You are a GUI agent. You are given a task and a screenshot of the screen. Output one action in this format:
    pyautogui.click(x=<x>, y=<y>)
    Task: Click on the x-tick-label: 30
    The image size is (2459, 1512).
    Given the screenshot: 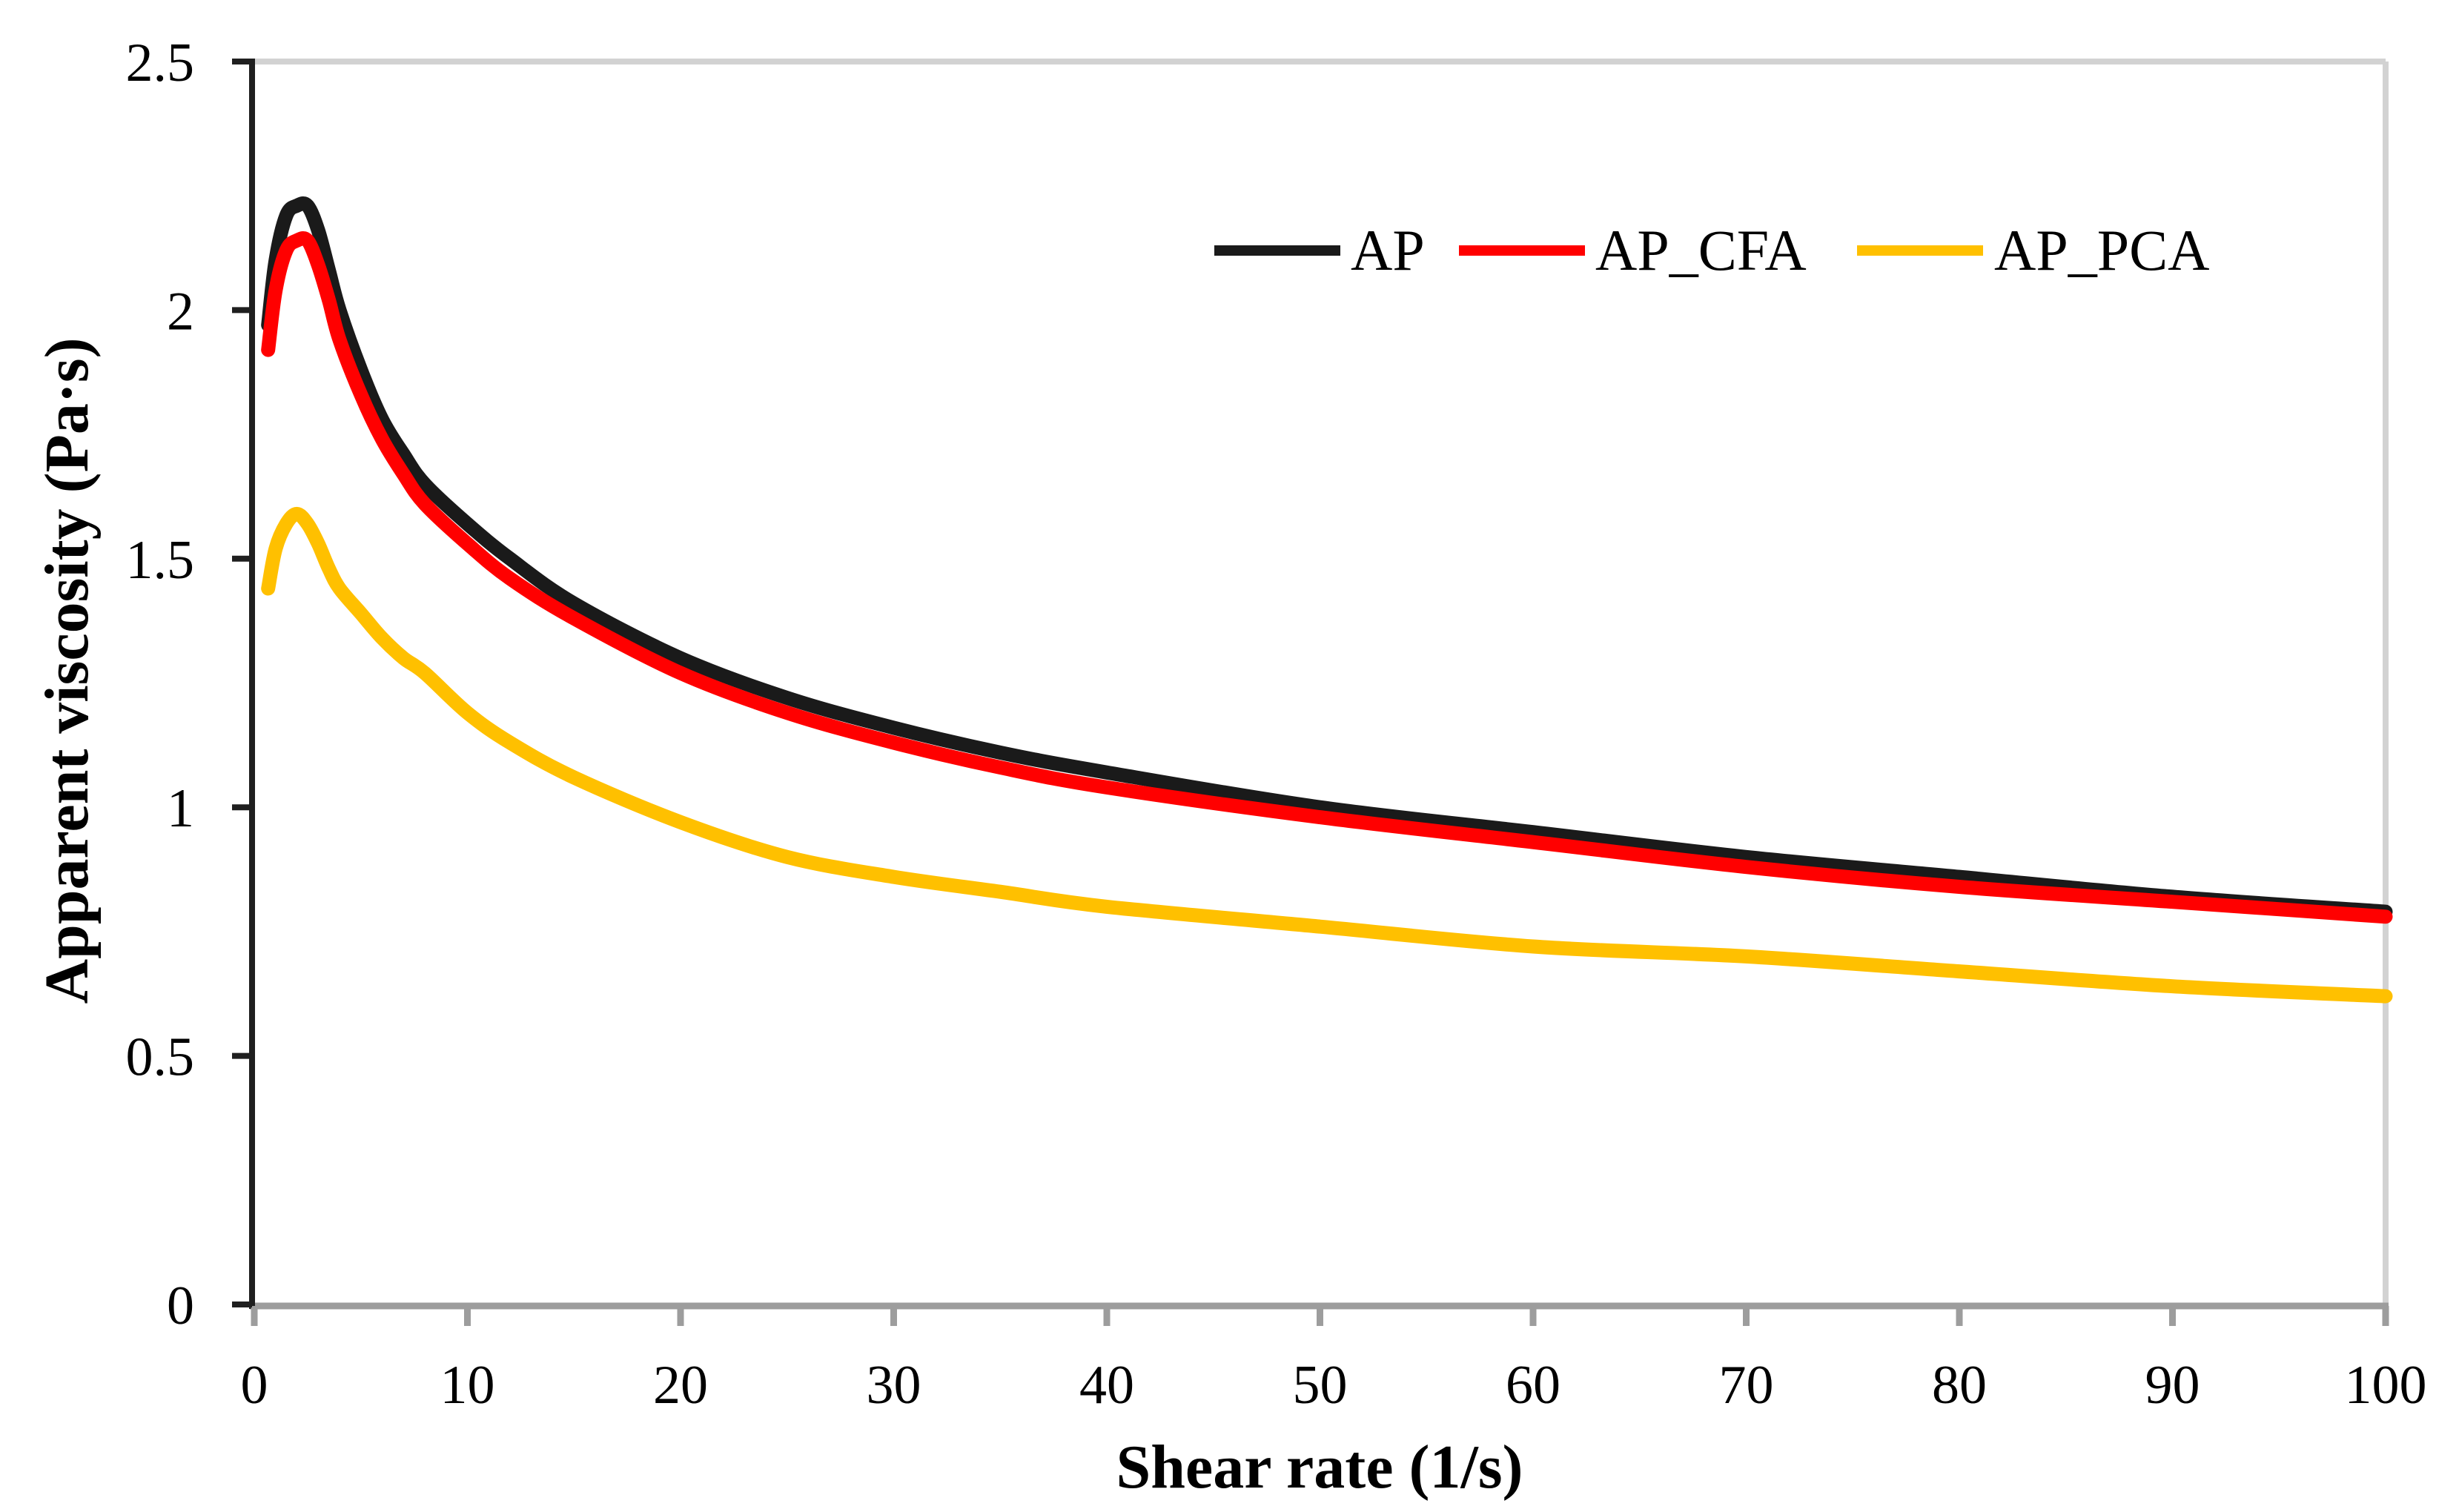 What is the action you would take?
    pyautogui.click(x=894, y=1385)
    